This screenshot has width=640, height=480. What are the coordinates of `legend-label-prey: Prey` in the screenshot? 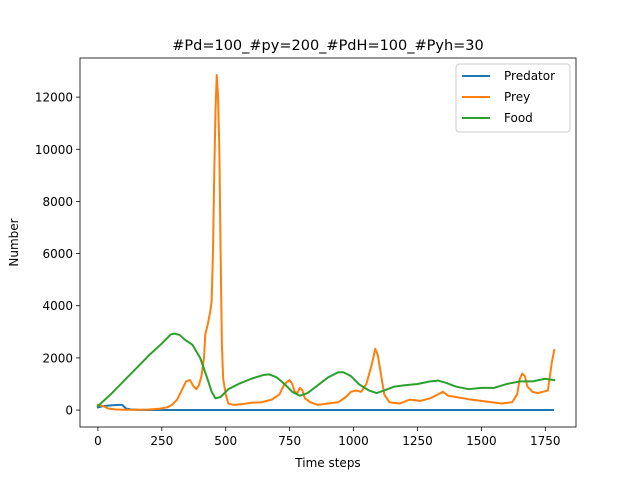 It's located at (517, 97).